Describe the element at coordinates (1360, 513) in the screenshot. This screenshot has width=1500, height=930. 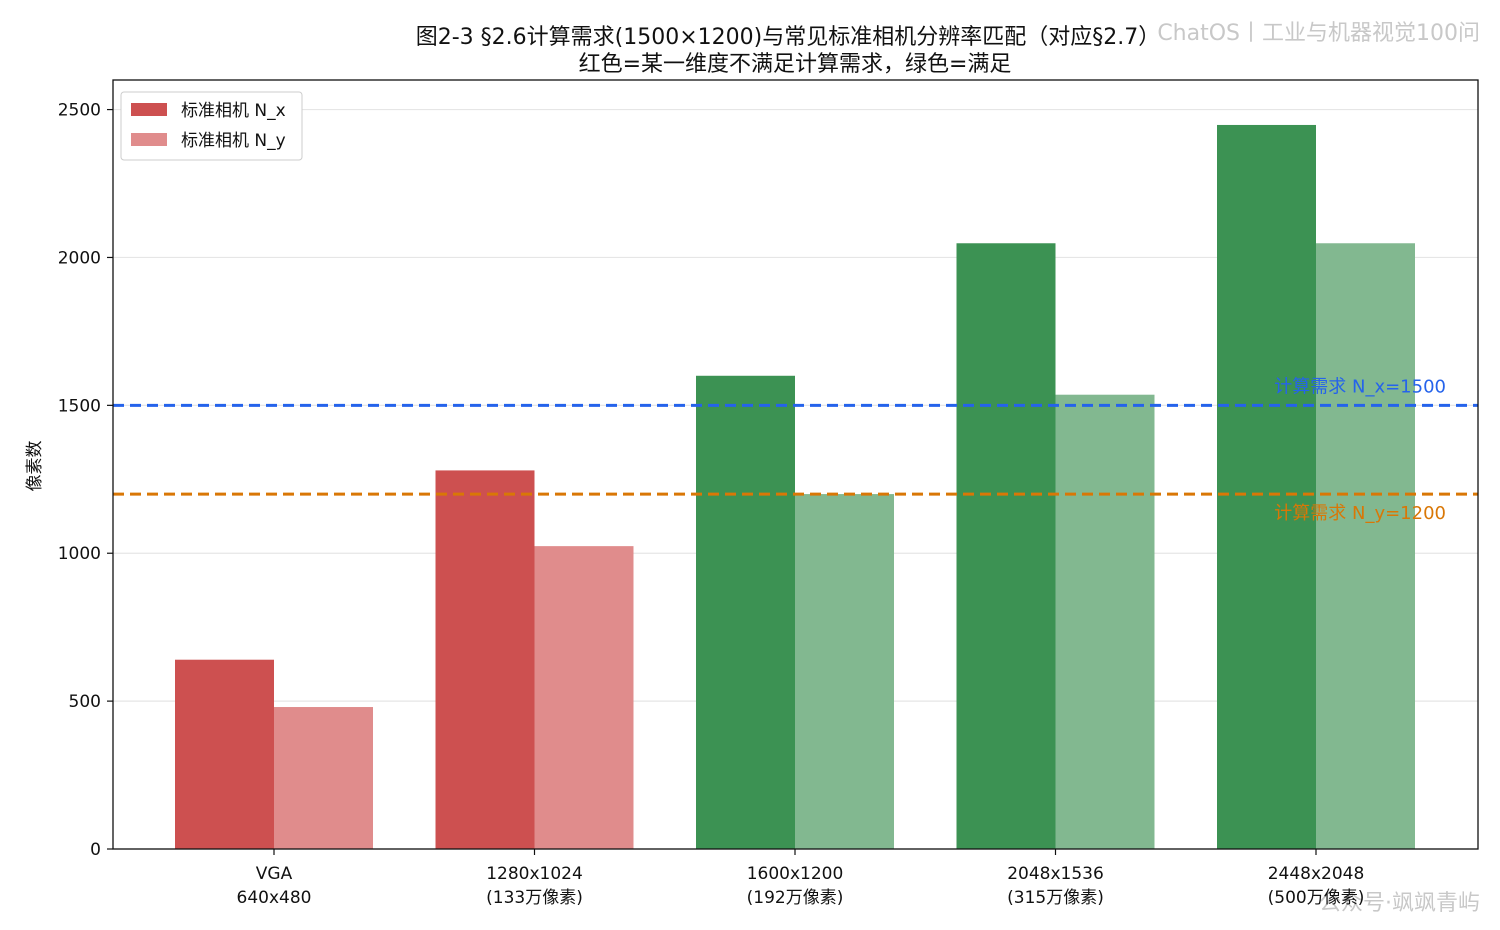
I see `reference-label-1: 计算需求 N_y=1200` at that location.